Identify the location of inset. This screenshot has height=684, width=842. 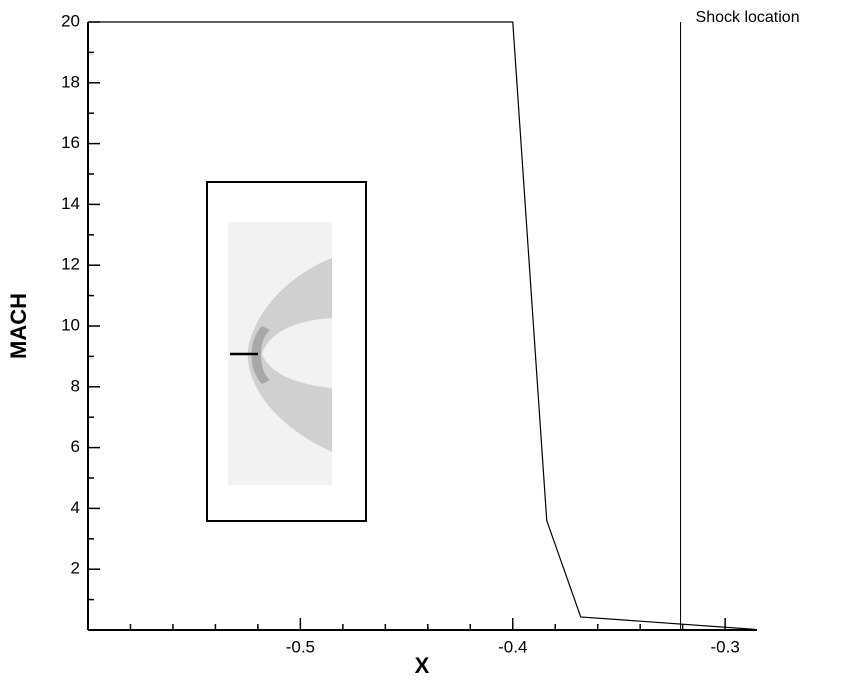
(286, 351).